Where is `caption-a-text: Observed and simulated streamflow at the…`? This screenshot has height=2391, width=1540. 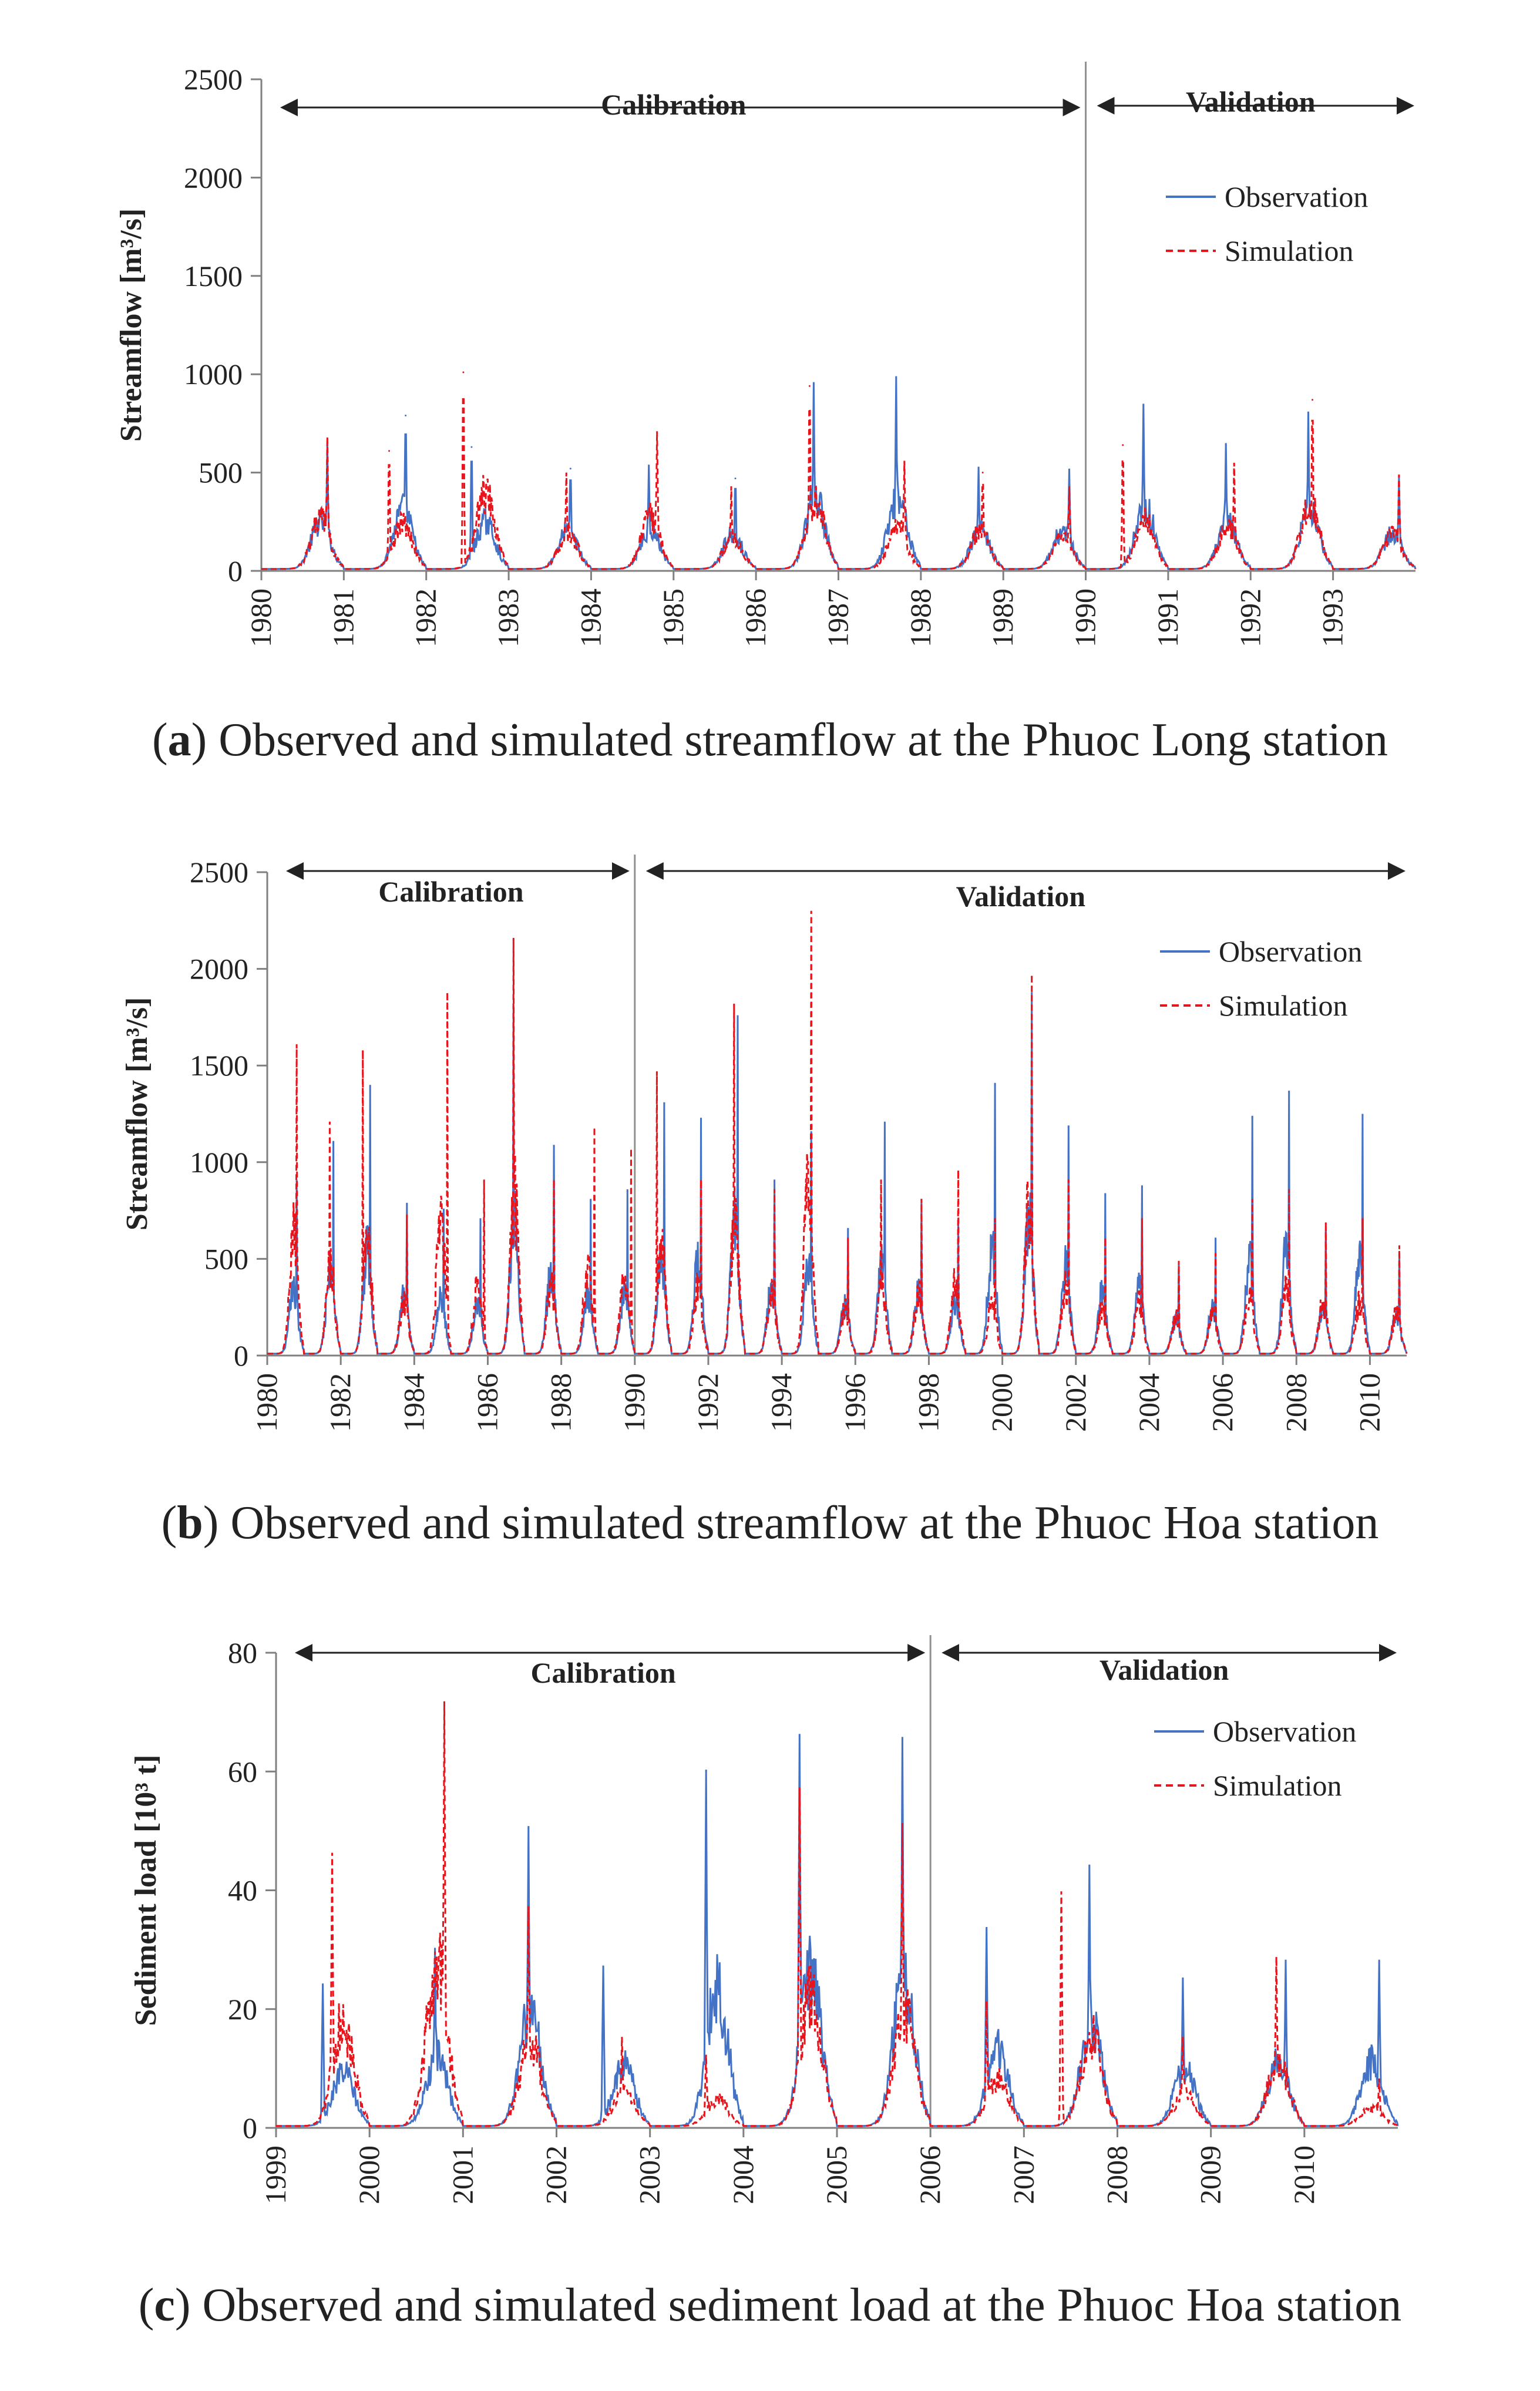
caption-a-text: Observed and simulated streamflow at the… is located at coordinates (803, 740).